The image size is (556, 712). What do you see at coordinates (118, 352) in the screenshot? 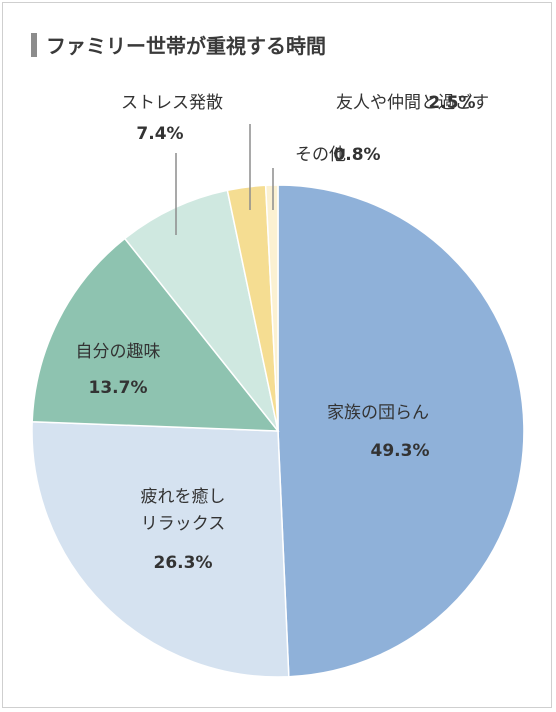
I see `slice-3-label: 自分の趣味` at bounding box center [118, 352].